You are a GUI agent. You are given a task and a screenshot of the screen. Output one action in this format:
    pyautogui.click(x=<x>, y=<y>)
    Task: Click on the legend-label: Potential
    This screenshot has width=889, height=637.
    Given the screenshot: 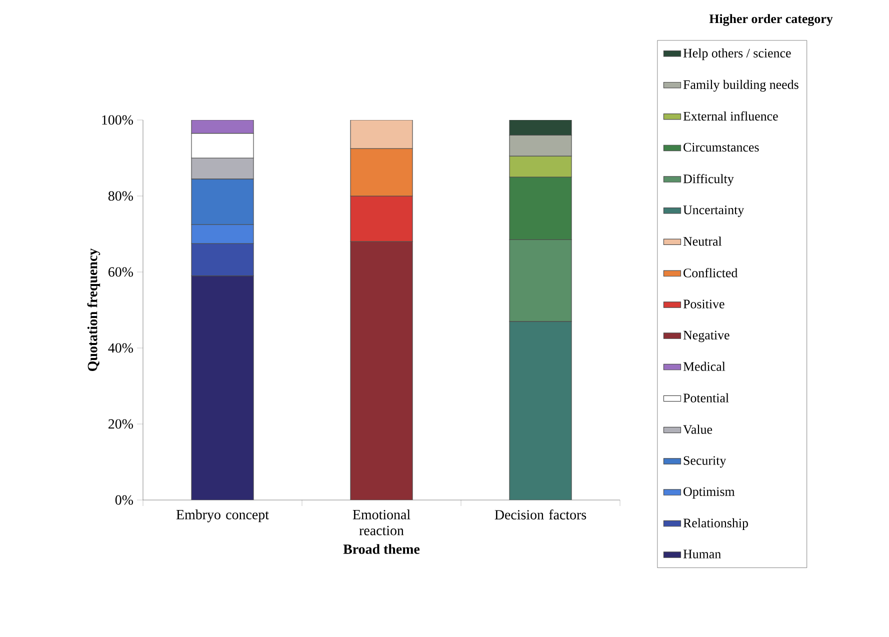 What is the action you would take?
    pyautogui.click(x=706, y=397)
    